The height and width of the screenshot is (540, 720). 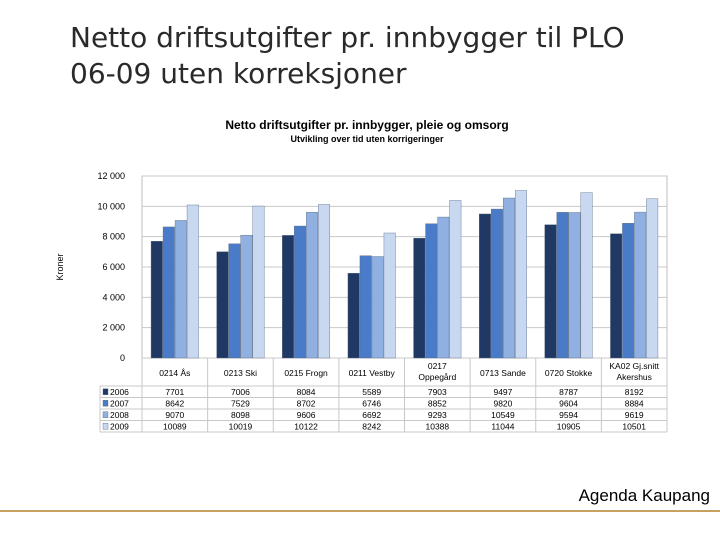 What do you see at coordinates (306, 415) in the screenshot?
I see `data-label-2008: 9606` at bounding box center [306, 415].